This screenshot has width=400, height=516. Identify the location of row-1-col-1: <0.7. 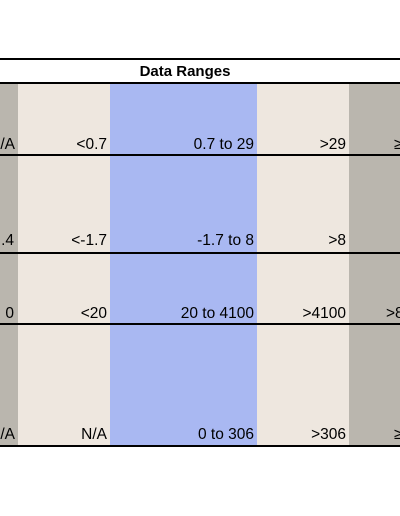
(91, 144).